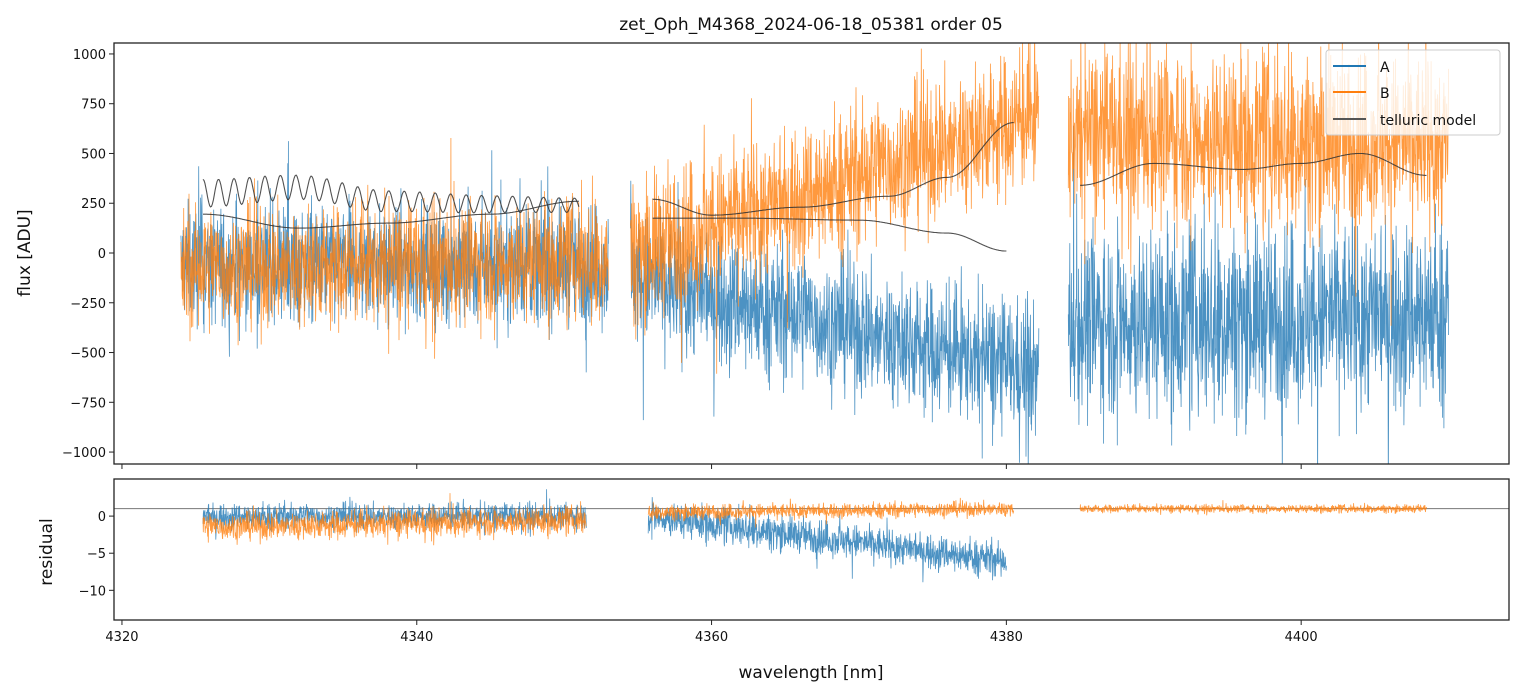 The image size is (1523, 696). I want to click on y-axis-label-residual: residual, so click(47, 551).